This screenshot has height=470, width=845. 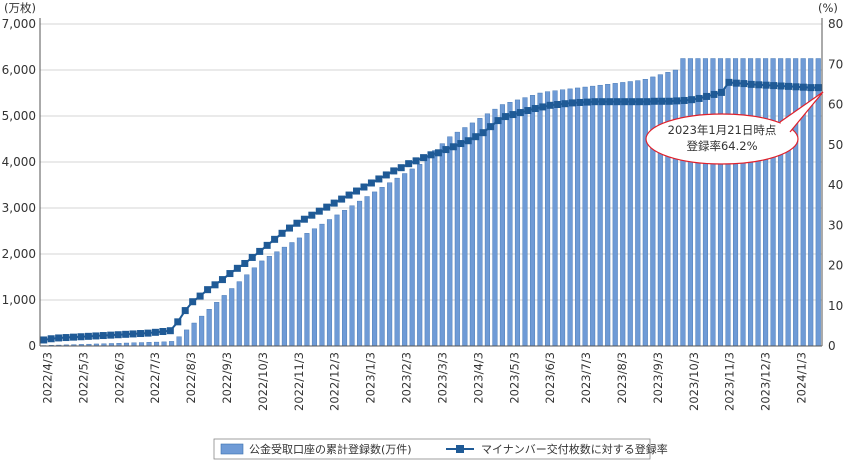 I want to click on legend-bar-label: 公金受取口座の累計登録数(万件), so click(x=330, y=449).